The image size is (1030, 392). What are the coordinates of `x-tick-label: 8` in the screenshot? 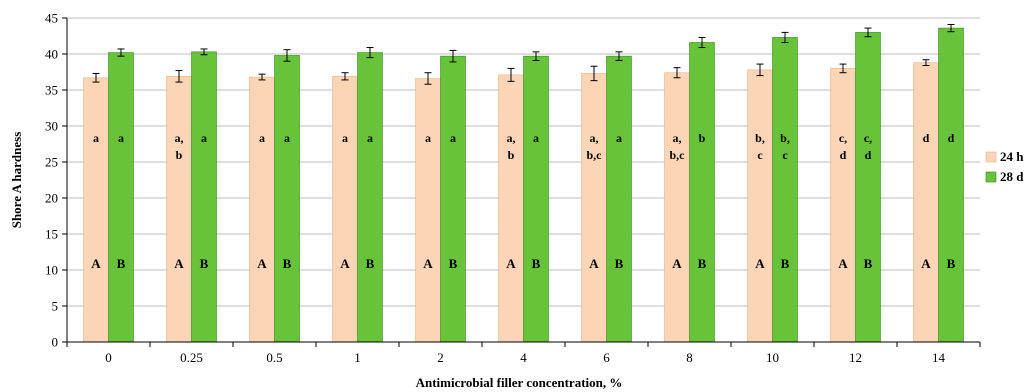 It's located at (689, 357).